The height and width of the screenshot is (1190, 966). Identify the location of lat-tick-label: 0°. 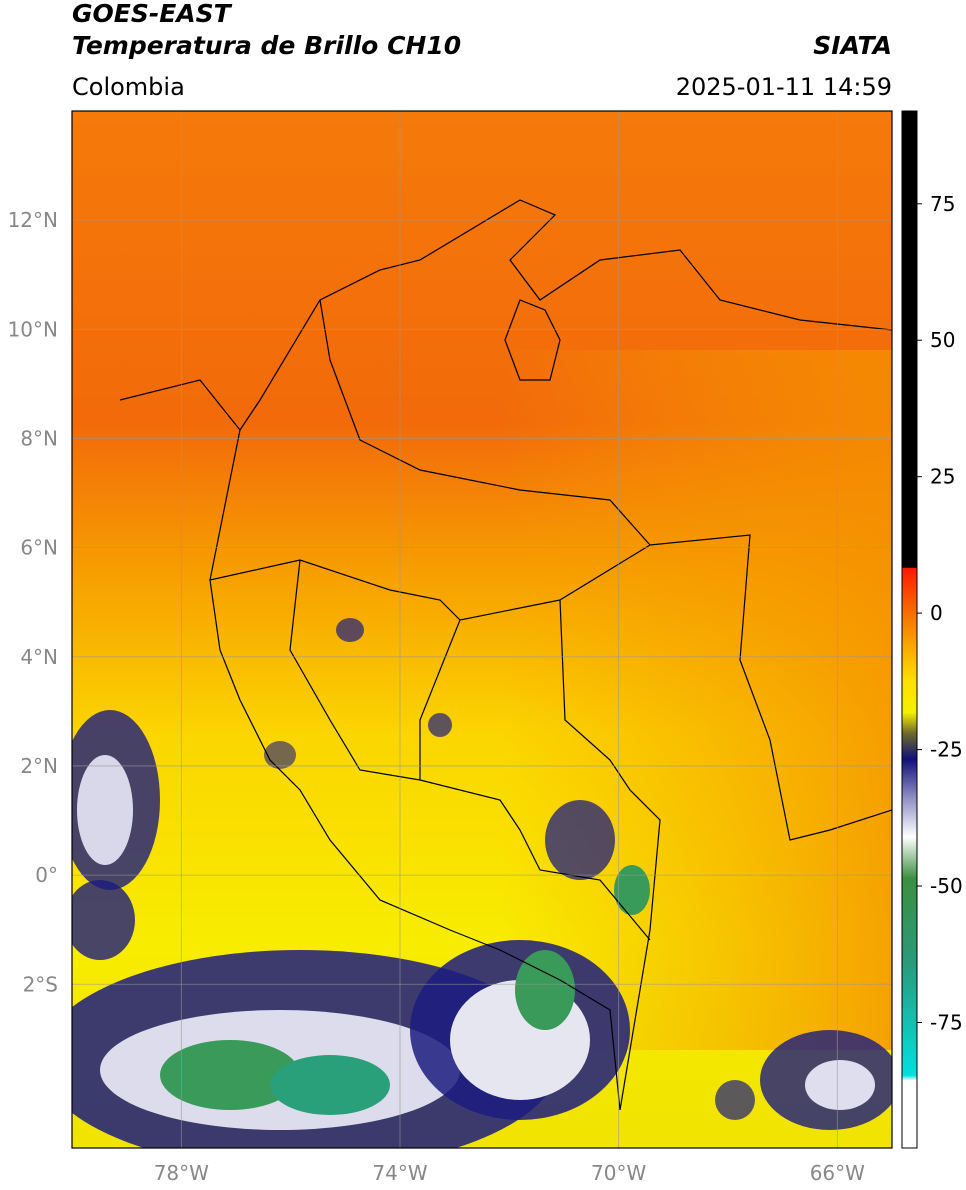
(46, 875).